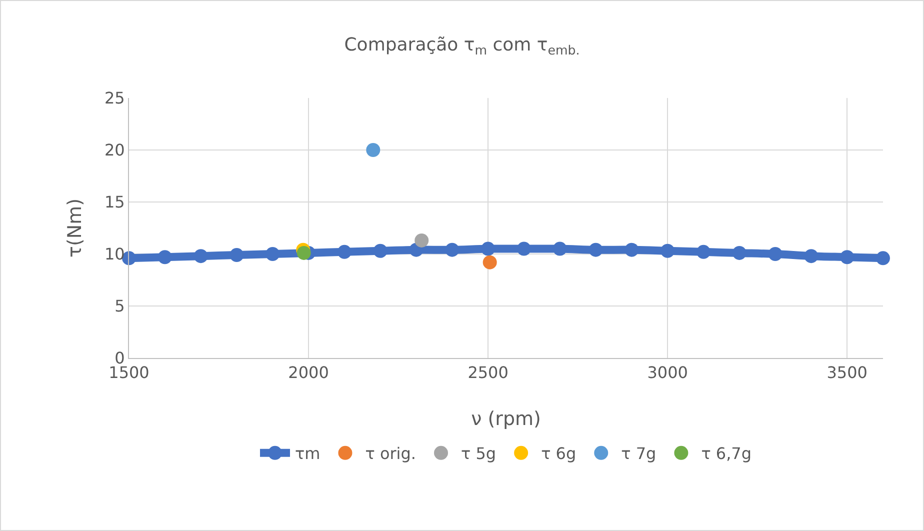 Image resolution: width=924 pixels, height=531 pixels. I want to click on legend-label: τ 6g, so click(558, 454).